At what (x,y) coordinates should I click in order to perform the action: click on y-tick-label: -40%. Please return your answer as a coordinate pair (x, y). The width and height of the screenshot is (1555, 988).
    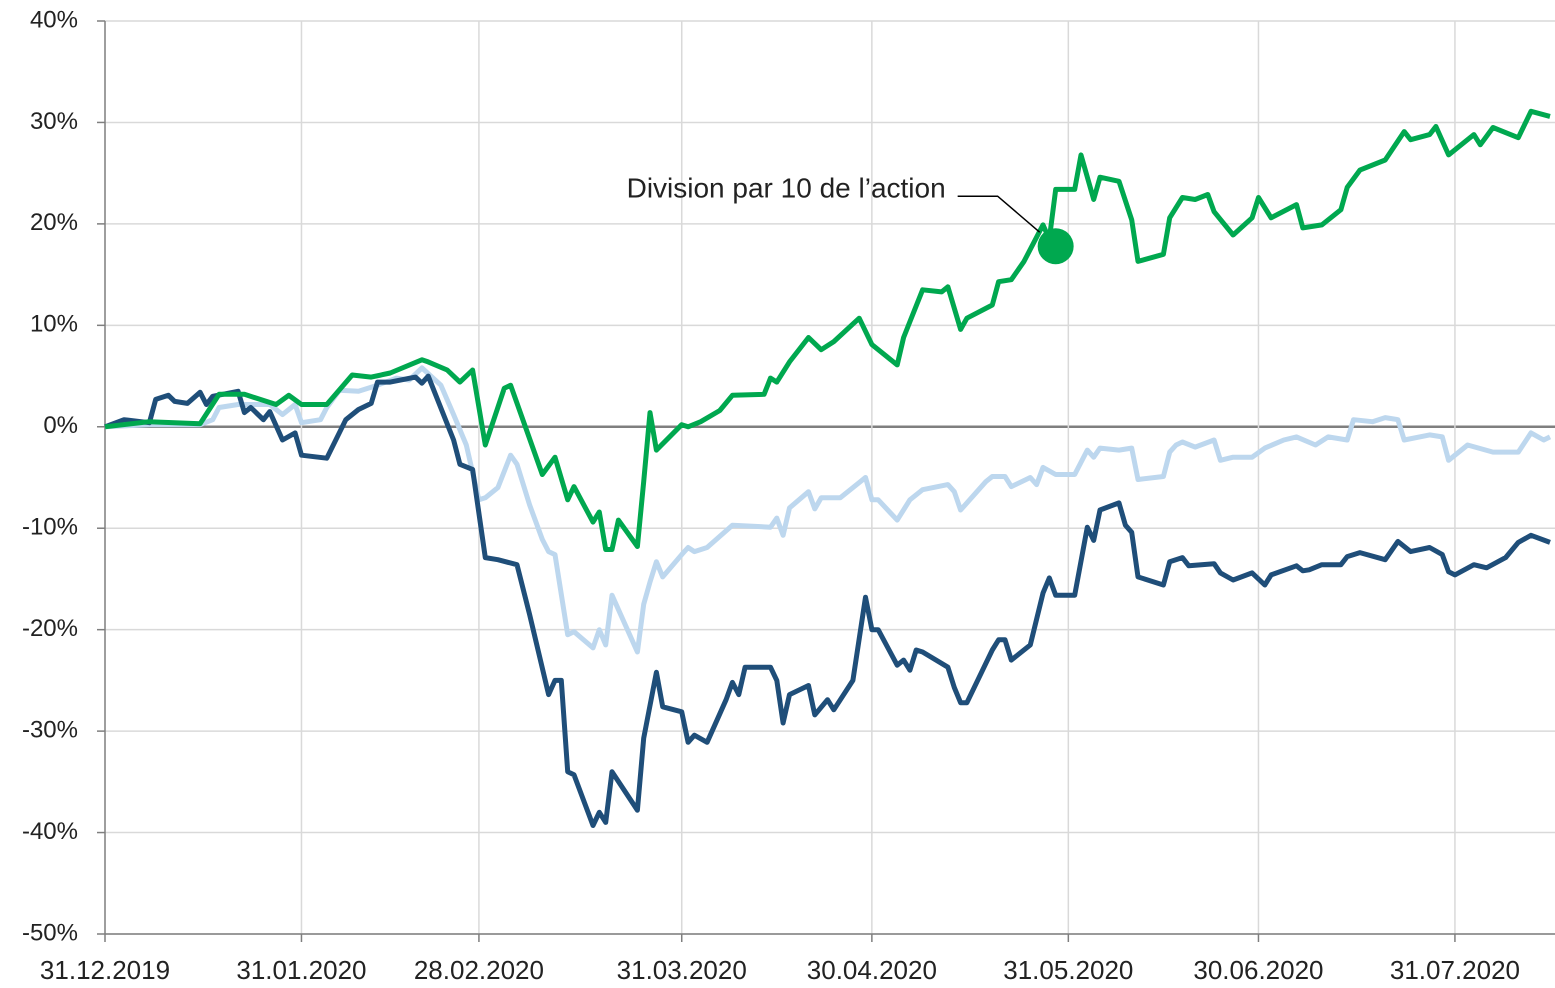
    Looking at the image, I should click on (50, 831).